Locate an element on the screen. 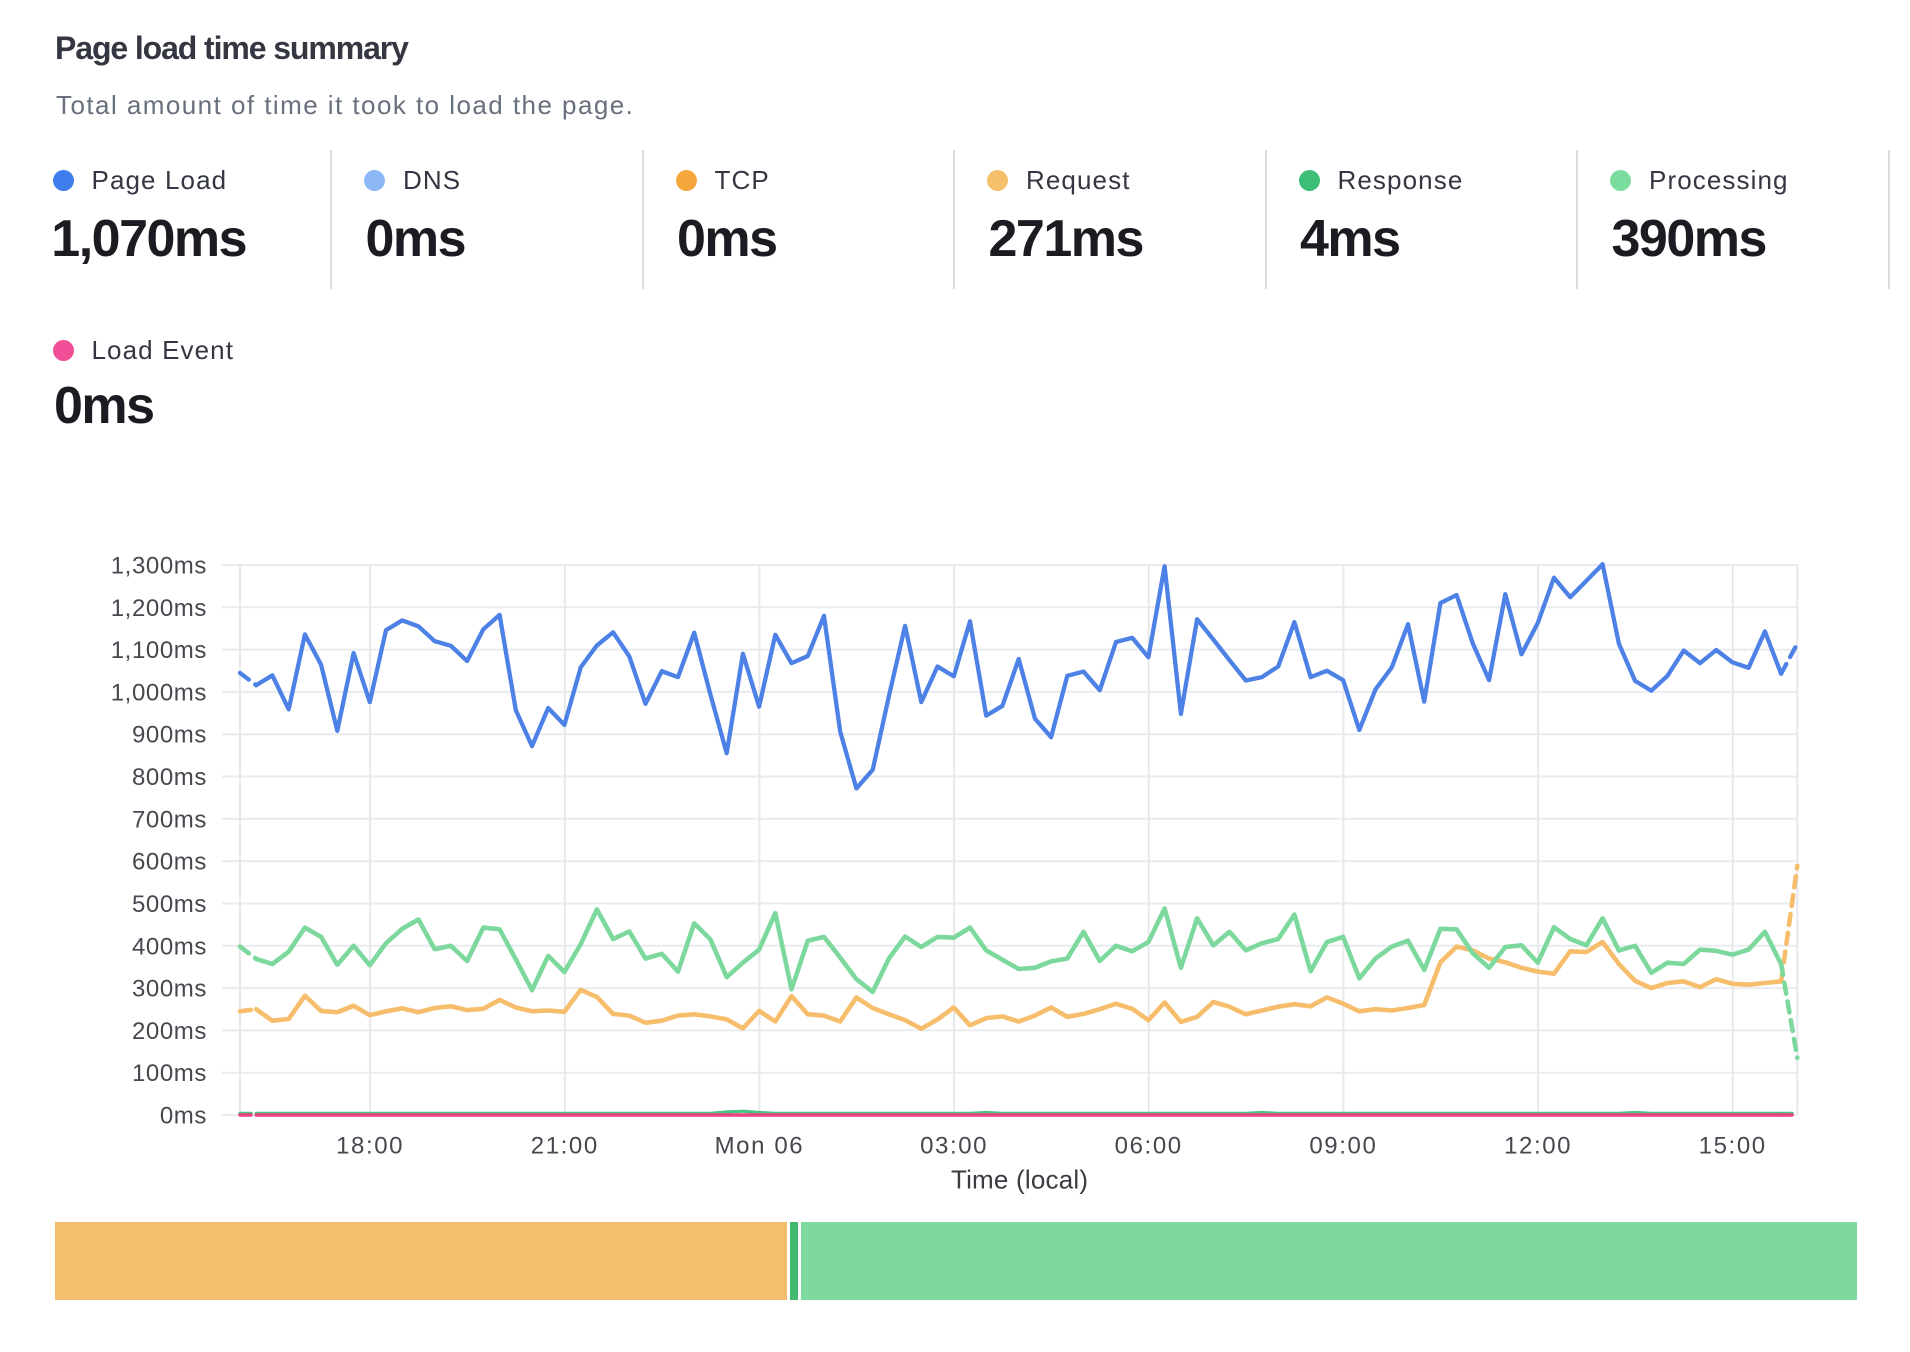 The height and width of the screenshot is (1352, 1910). svg-text: 12:00 is located at coordinates (1538, 1146).